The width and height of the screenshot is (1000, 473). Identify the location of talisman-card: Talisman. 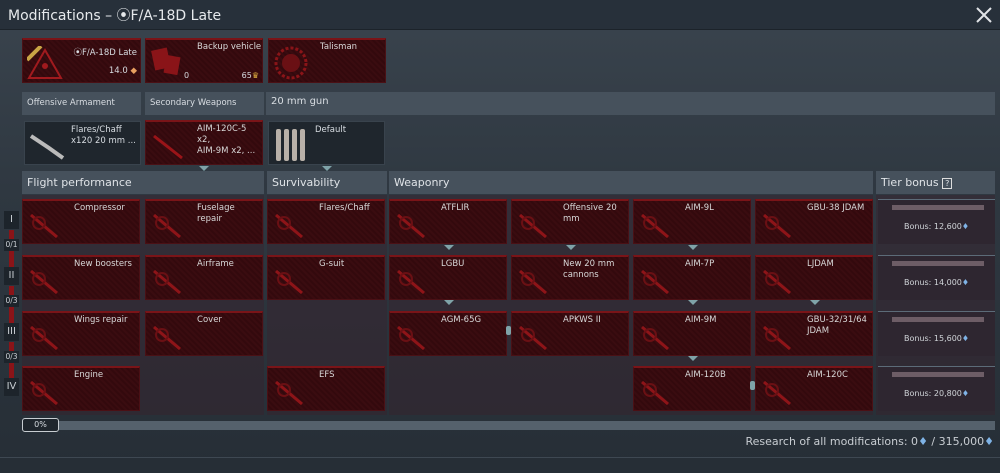
(327, 60).